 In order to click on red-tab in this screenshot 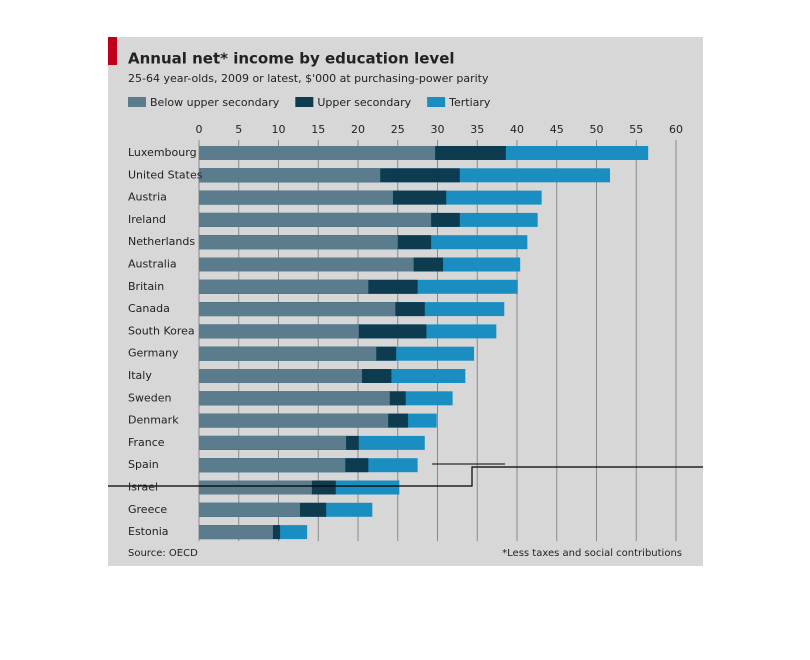, I will do `click(112, 51)`.